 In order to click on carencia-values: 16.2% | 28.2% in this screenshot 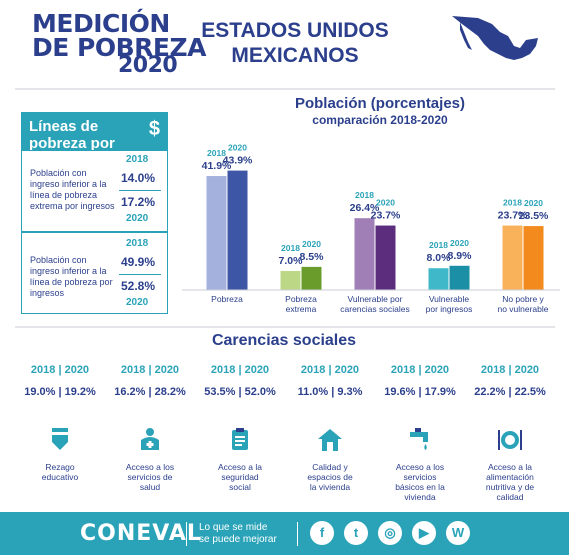, I will do `click(150, 392)`.